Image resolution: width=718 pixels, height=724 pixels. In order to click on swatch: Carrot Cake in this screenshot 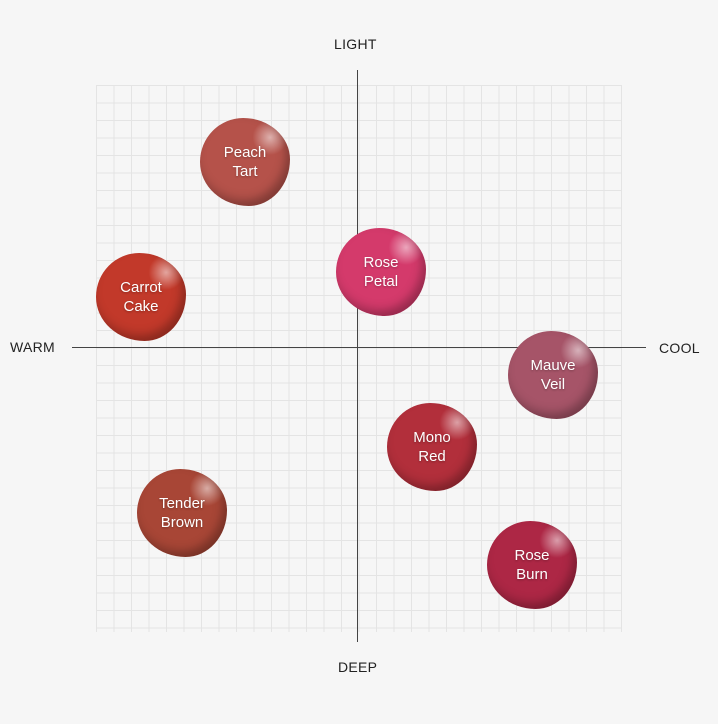, I will do `click(141, 297)`.